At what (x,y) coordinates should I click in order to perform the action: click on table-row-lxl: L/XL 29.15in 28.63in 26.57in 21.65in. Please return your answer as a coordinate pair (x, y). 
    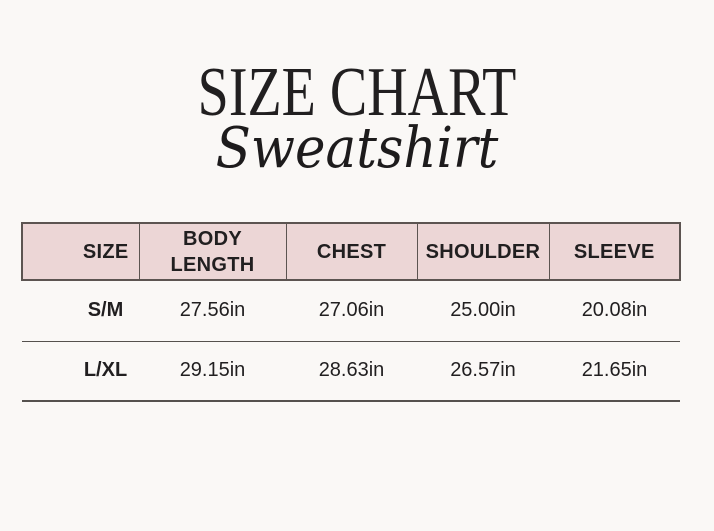
    Looking at the image, I should click on (351, 371).